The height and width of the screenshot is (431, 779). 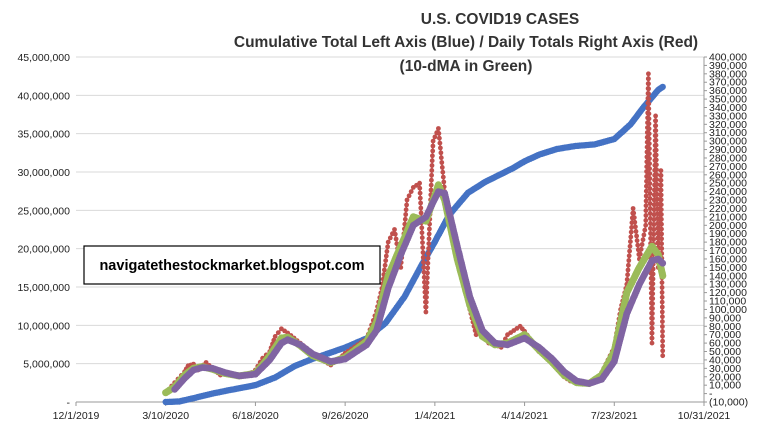 I want to click on right-axis-tick-label: 160,000, so click(x=728, y=259).